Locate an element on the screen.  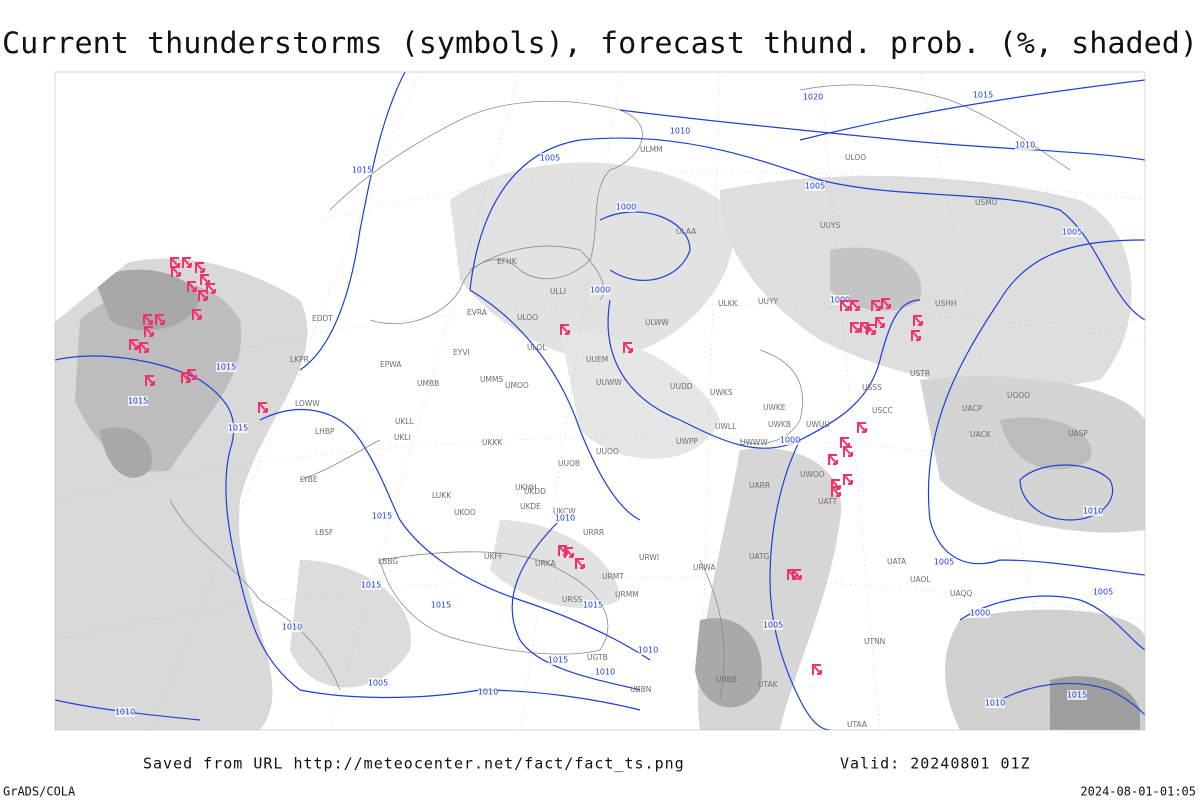
station-code: UATT is located at coordinates (827, 501).